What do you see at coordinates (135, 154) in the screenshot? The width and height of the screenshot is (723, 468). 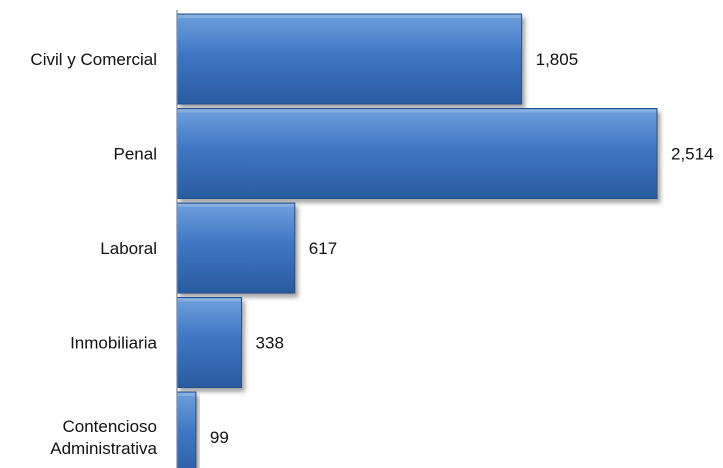 I see `category-label: Penal` at bounding box center [135, 154].